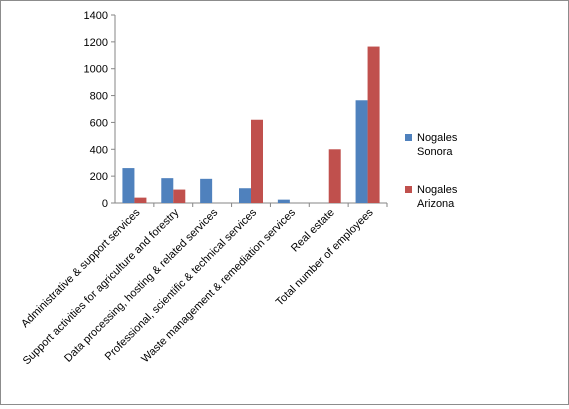 This screenshot has width=569, height=409. Describe the element at coordinates (99, 123) in the screenshot. I see `y-tick-label: 600` at that location.